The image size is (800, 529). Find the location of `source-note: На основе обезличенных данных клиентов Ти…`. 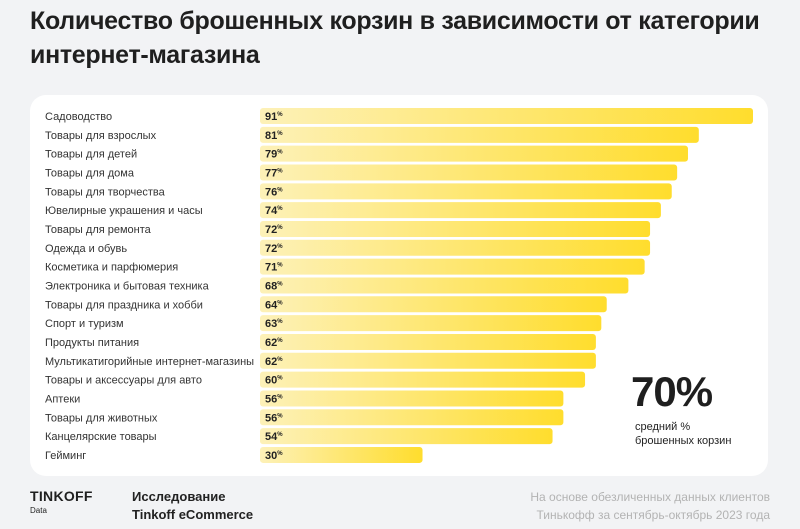

source-note: На основе обезличенных данных клиентов Ти… is located at coordinates (650, 506).